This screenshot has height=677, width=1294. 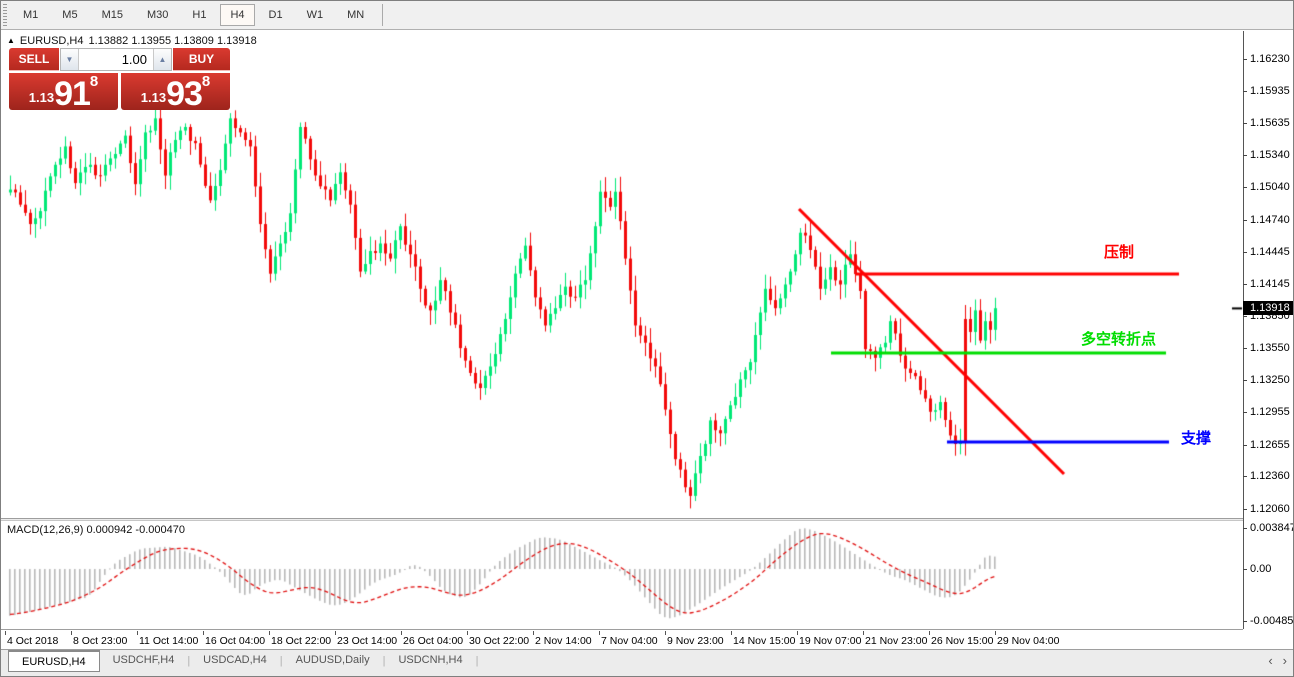 I want to click on chart-symbol-label: EURUSD,H4, so click(x=51, y=41).